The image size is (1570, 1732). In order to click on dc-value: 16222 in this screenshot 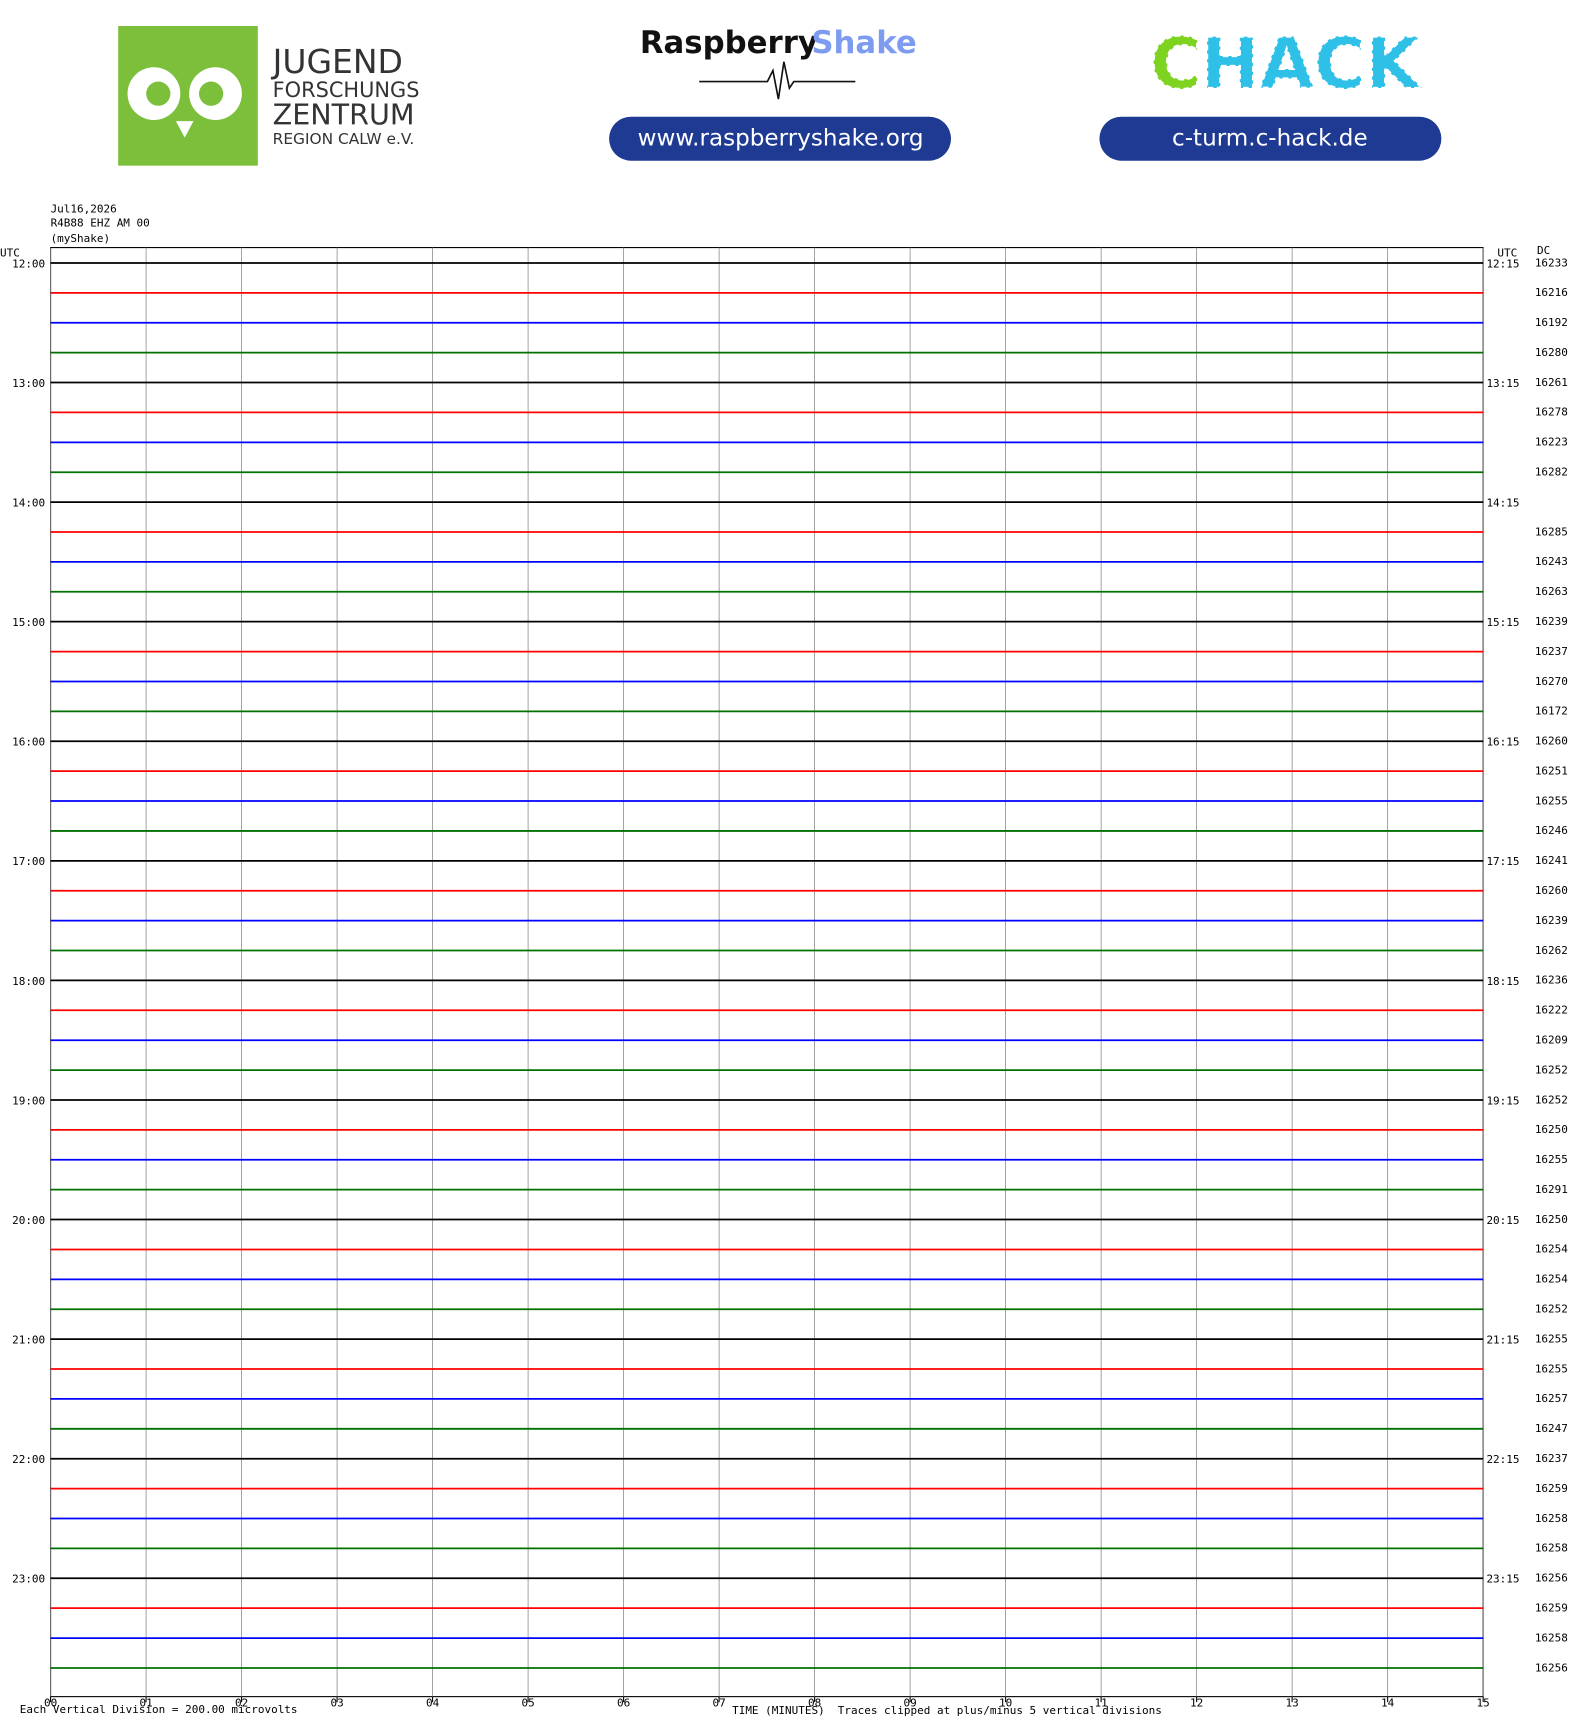, I will do `click(1551, 1010)`.